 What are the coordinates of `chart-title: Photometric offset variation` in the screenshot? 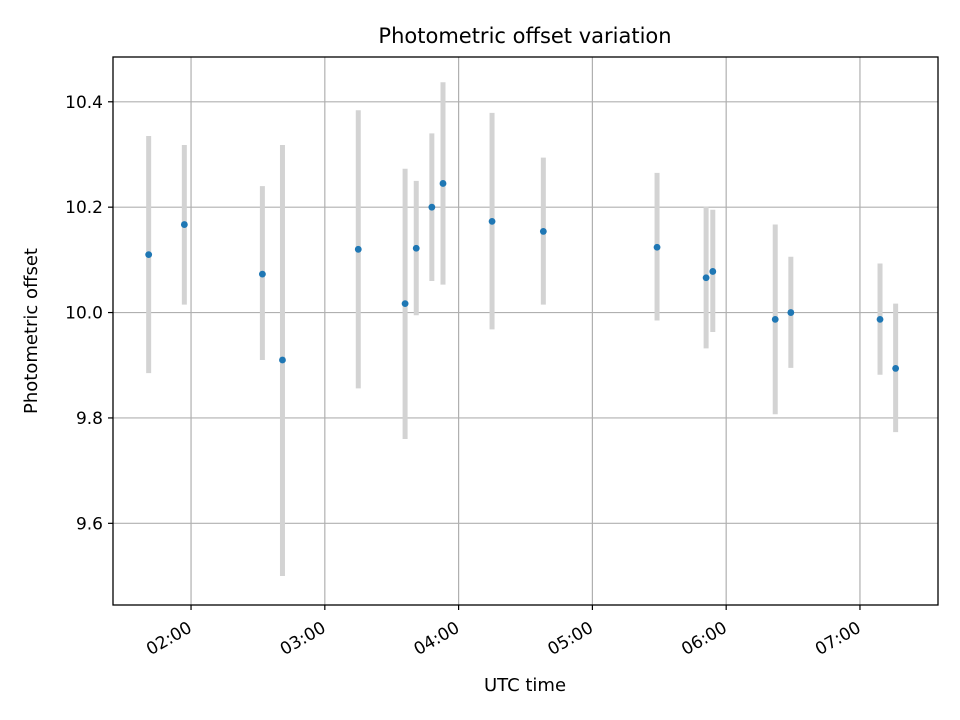 It's located at (524, 36).